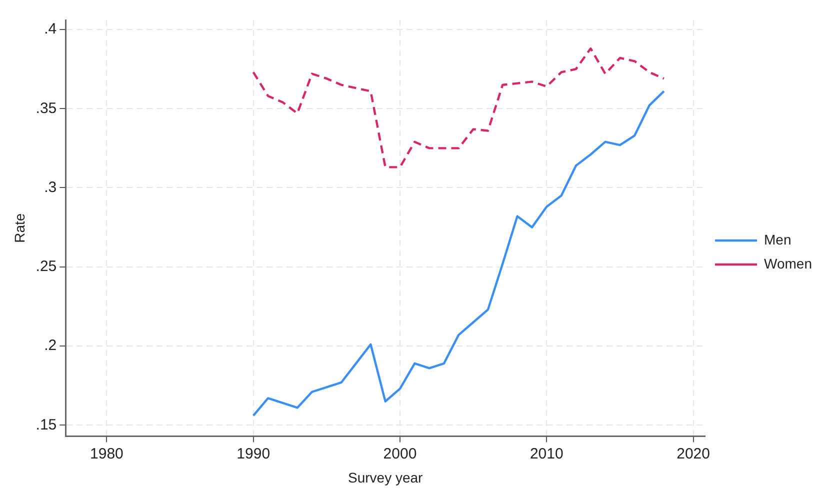 This screenshot has height=499, width=840. I want to click on x-tick-label: 2010, so click(547, 453).